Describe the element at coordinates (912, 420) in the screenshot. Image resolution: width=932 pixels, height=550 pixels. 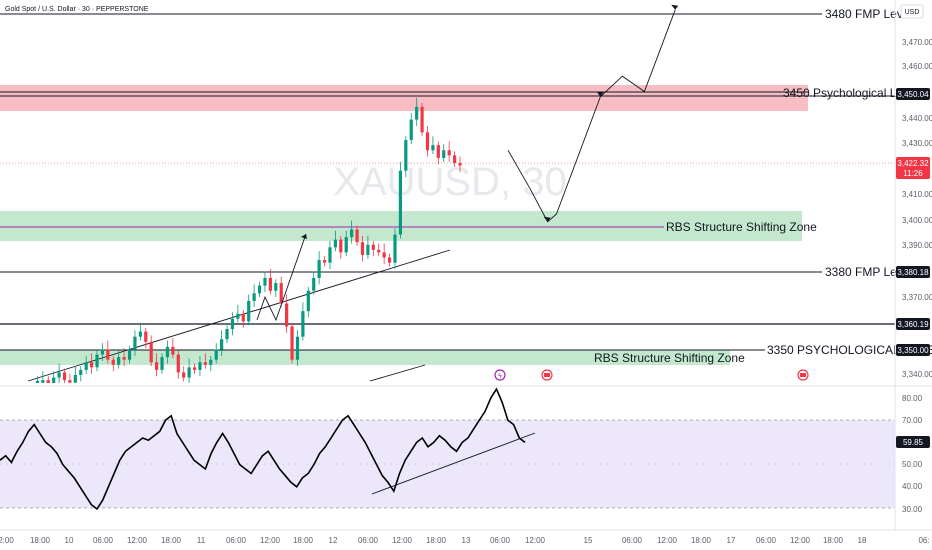
I see `rsi-tick: 70.00` at that location.